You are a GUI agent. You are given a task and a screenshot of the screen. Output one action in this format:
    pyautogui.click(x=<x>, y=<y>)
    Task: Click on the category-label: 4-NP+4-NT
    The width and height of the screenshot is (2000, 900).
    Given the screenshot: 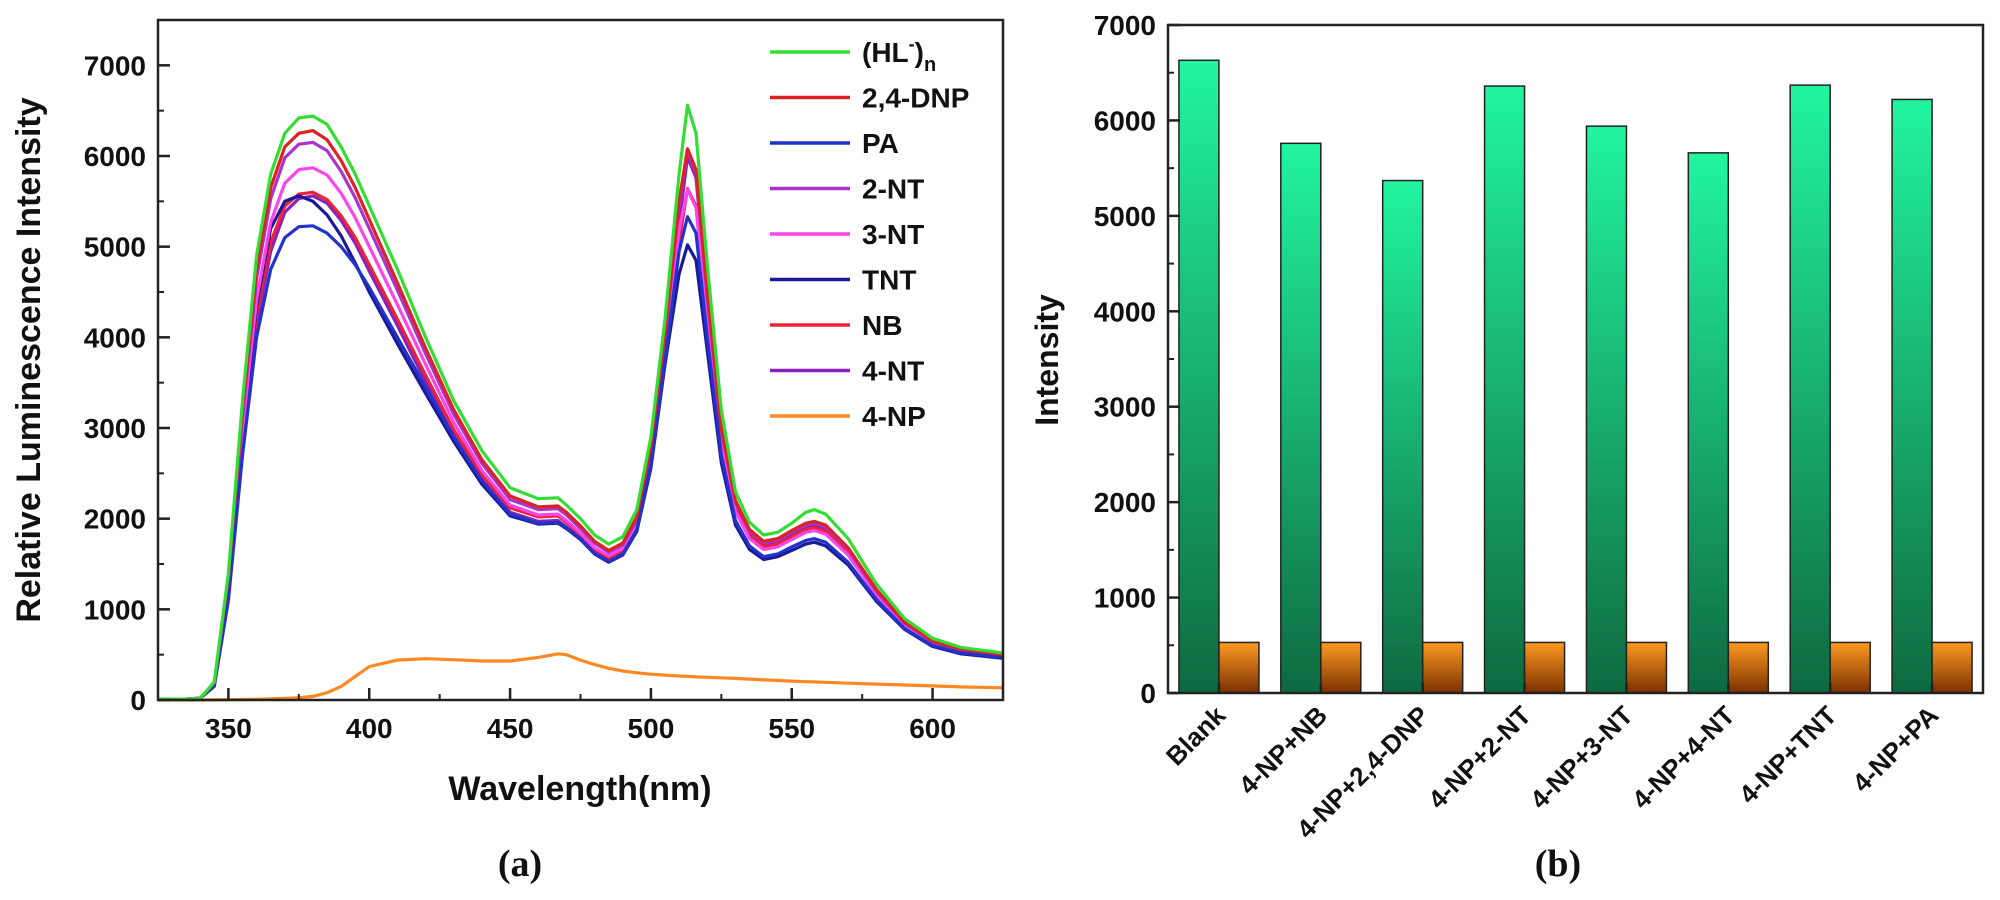 What is the action you would take?
    pyautogui.click(x=1683, y=757)
    